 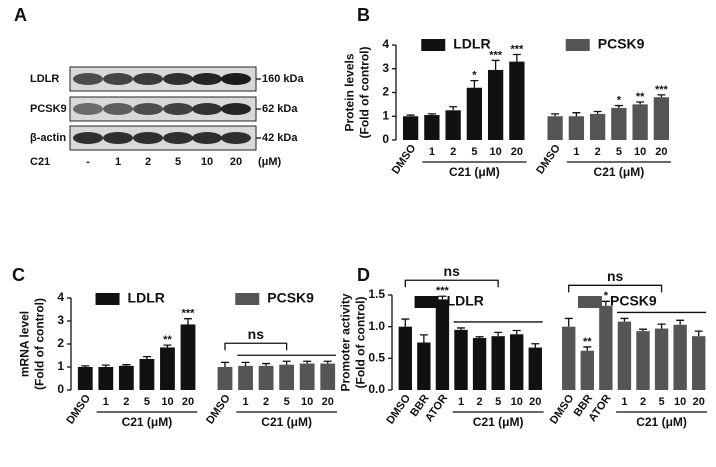 What do you see at coordinates (280, 109) in the screenshot?
I see `size-label: 62 kDa` at bounding box center [280, 109].